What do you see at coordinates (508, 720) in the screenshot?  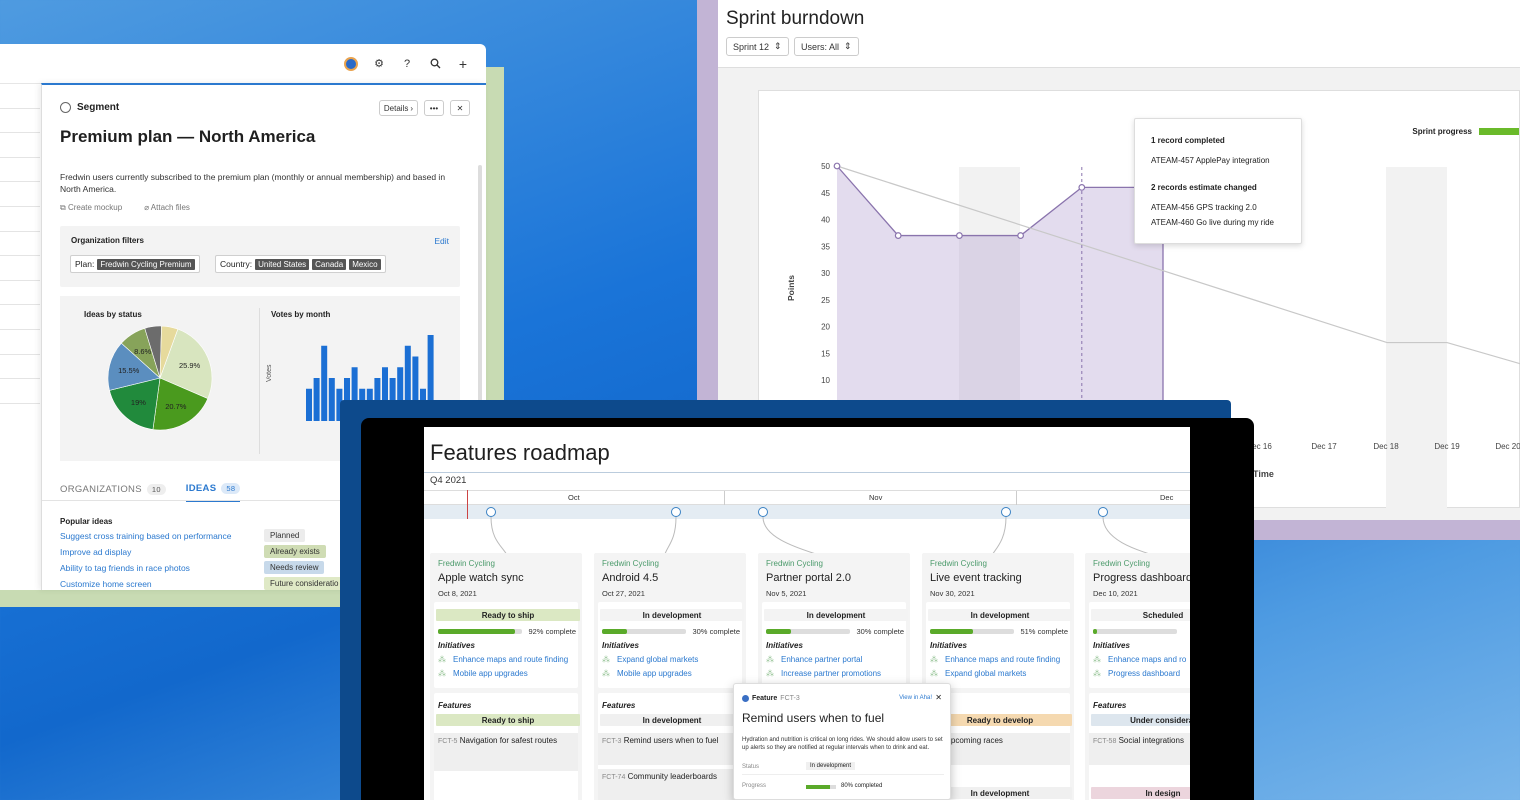 I see `feature-status-badge: Ready to ship` at bounding box center [508, 720].